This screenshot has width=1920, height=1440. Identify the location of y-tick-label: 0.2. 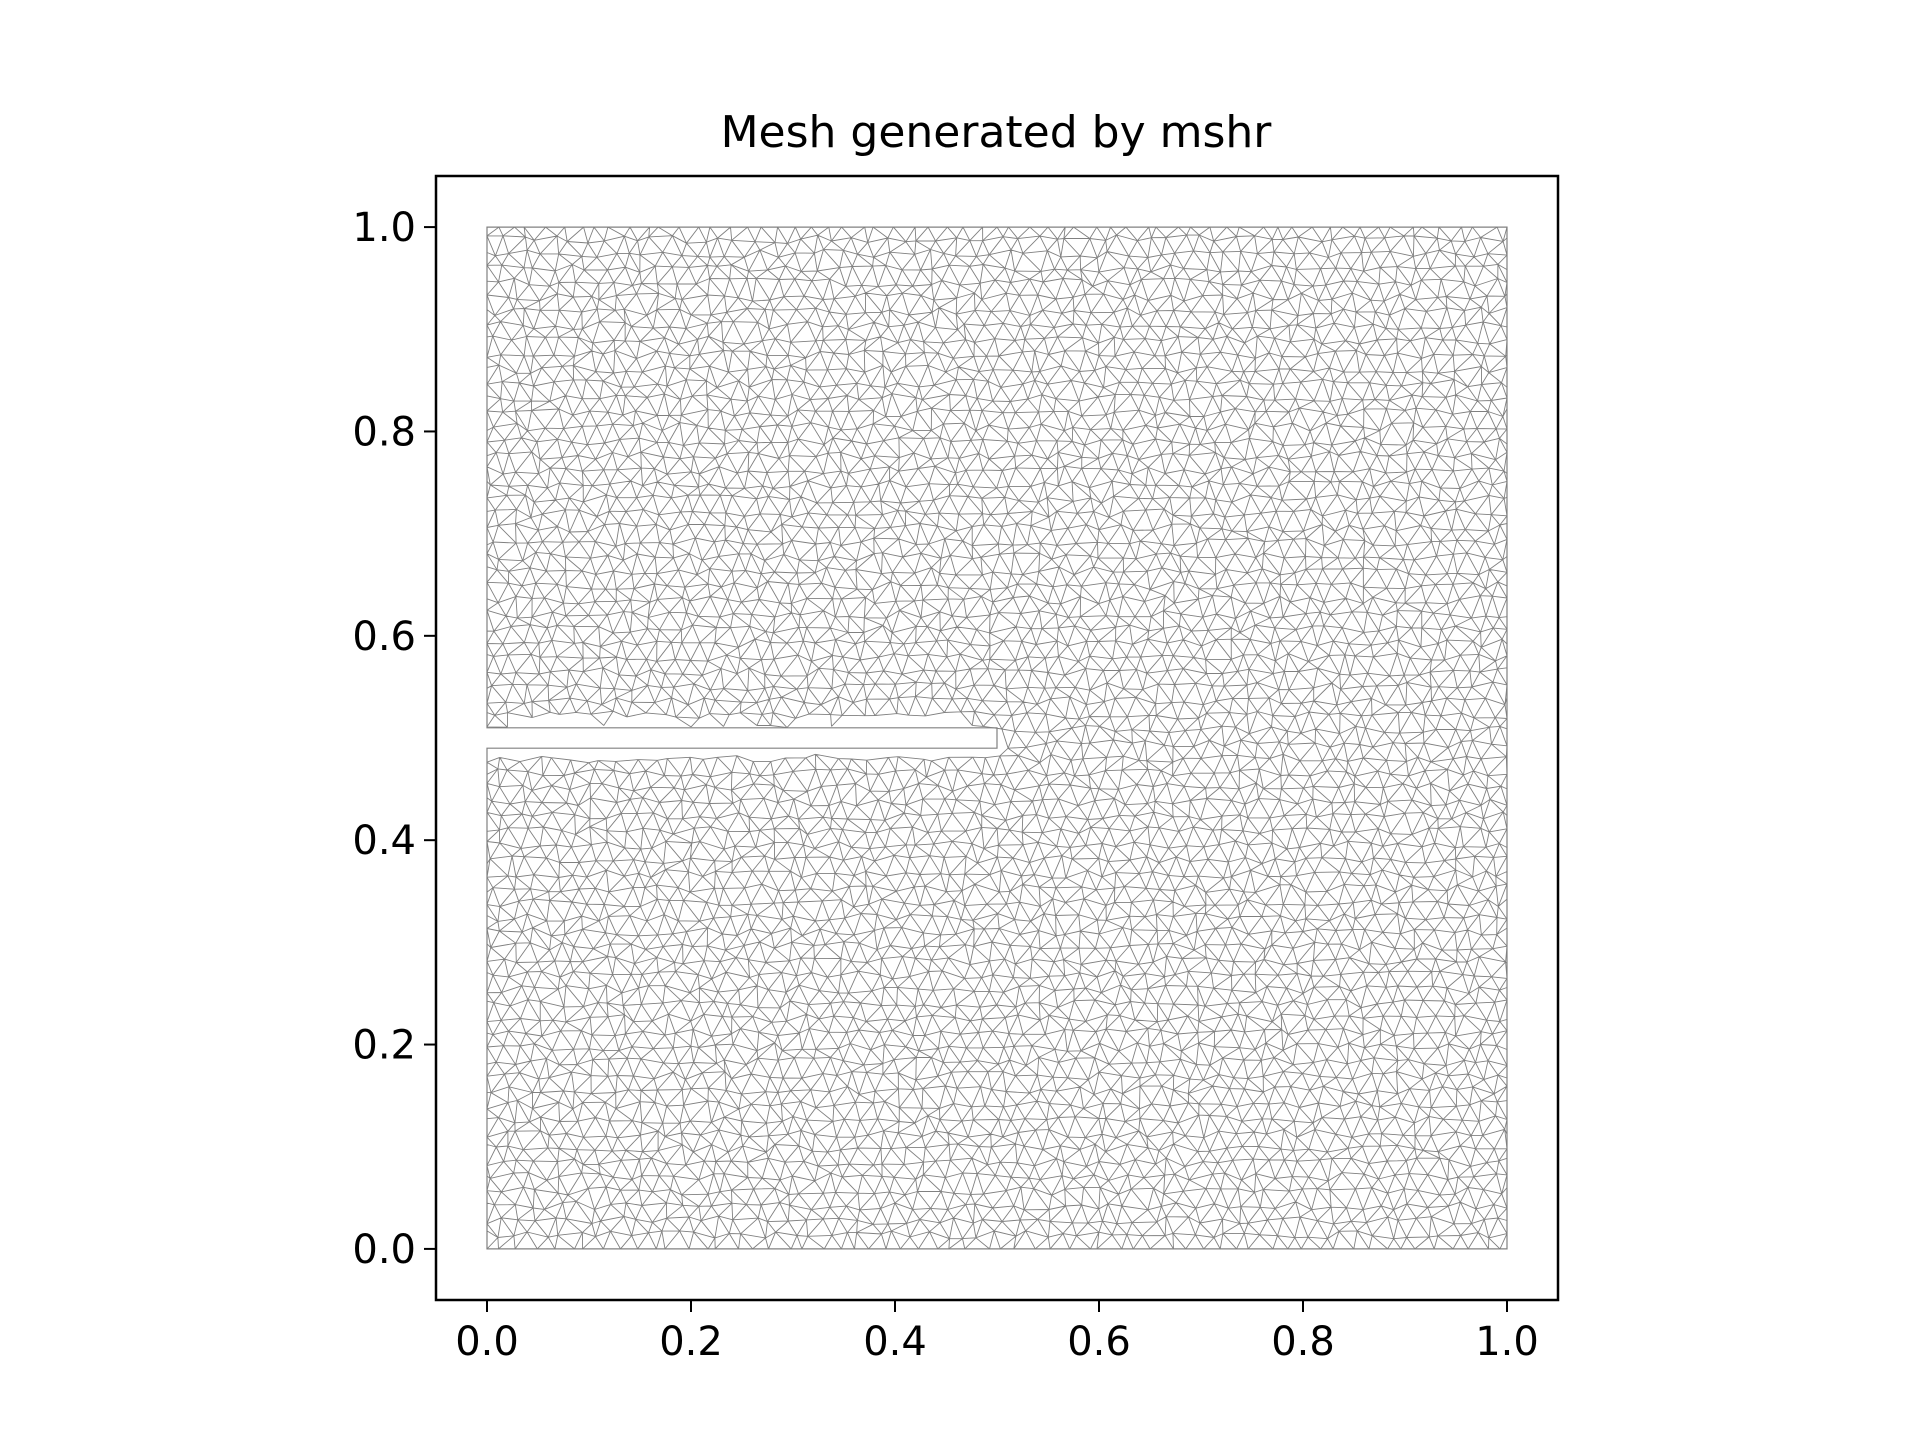
(384, 1046).